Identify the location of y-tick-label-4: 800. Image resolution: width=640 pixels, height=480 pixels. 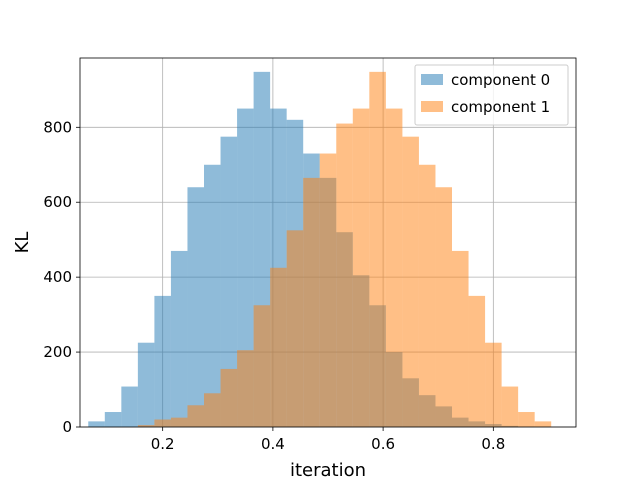
(57, 127).